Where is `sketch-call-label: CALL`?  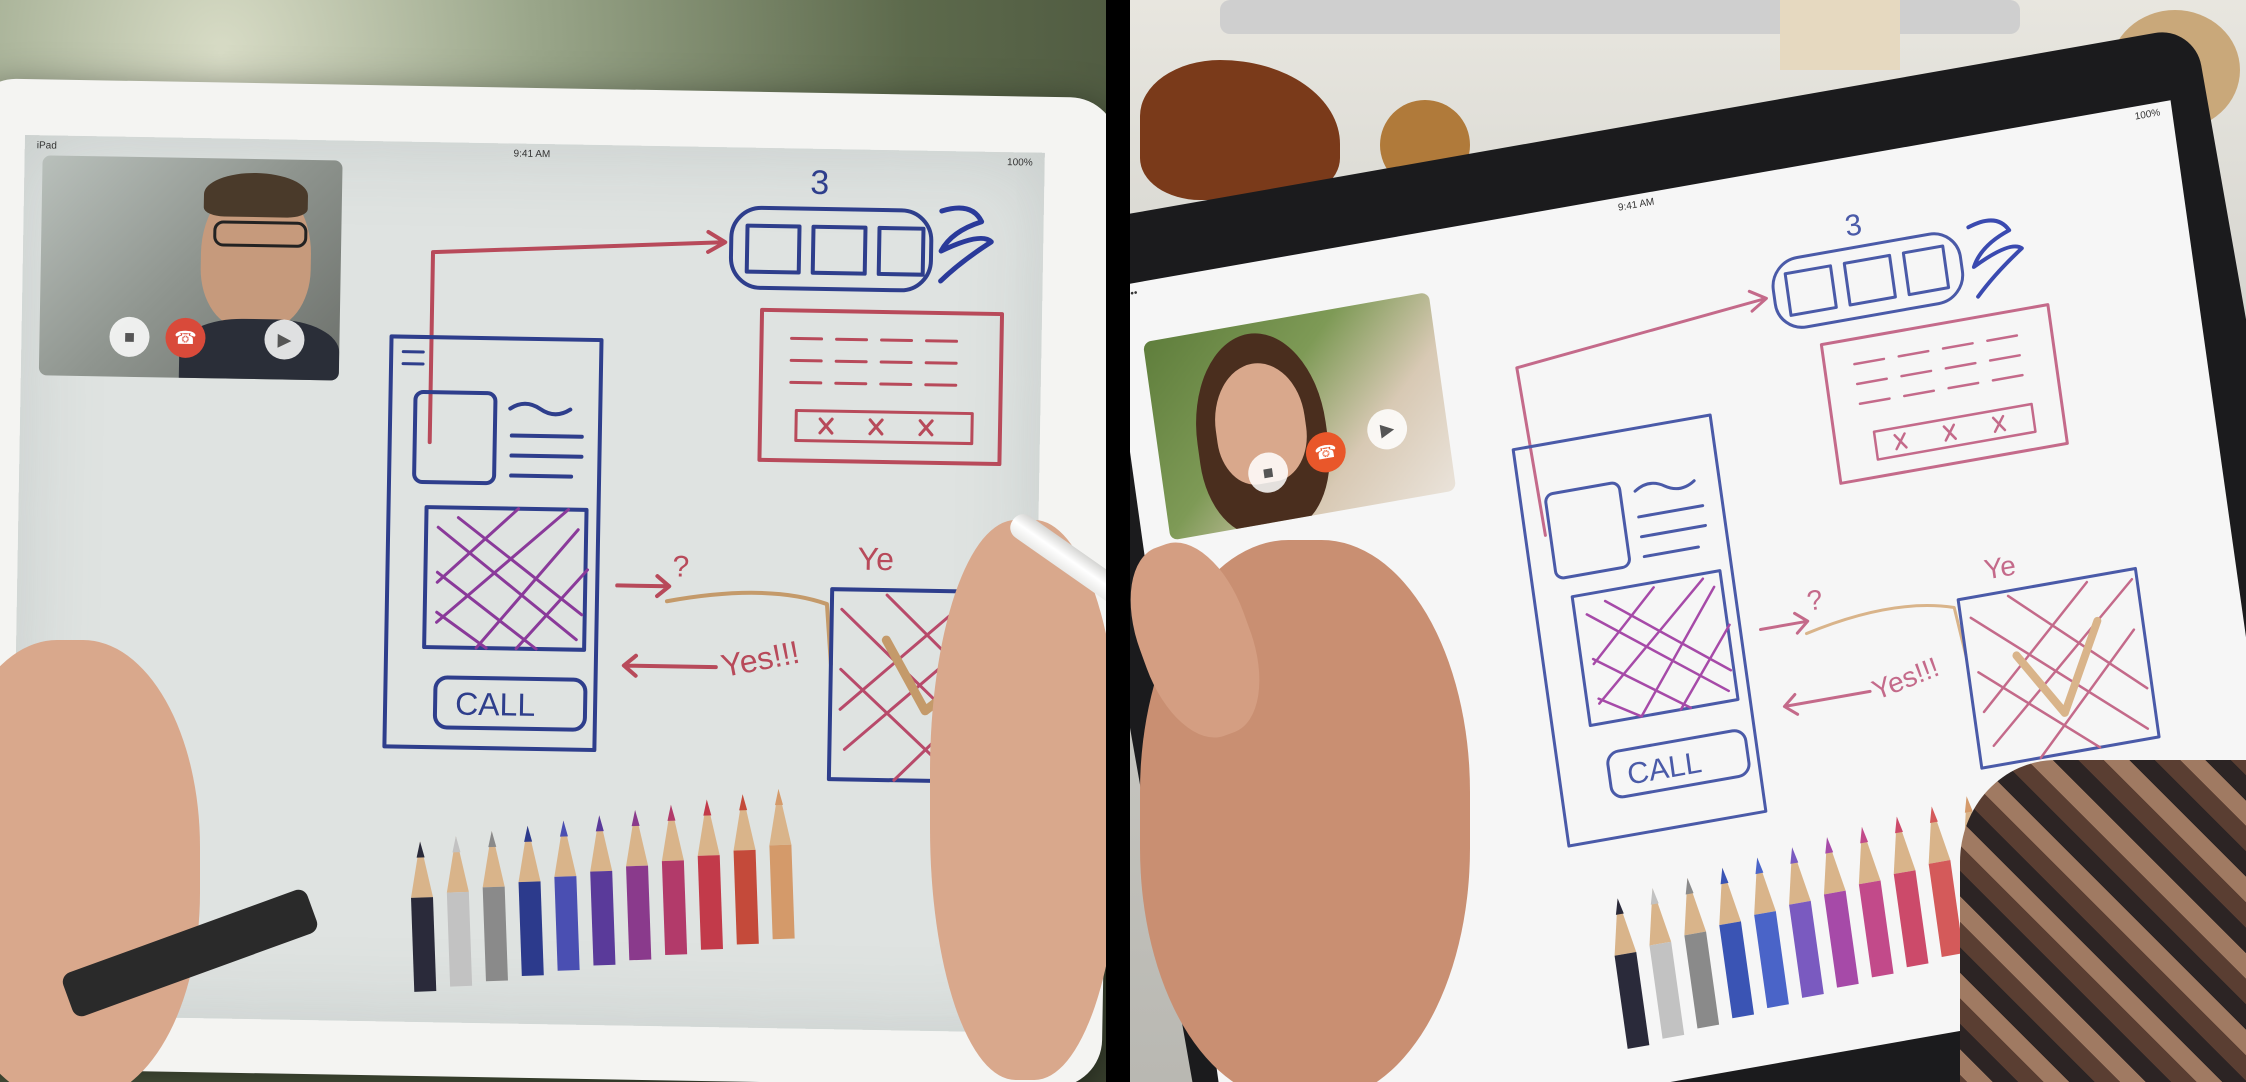
sketch-call-label: CALL is located at coordinates (495, 704).